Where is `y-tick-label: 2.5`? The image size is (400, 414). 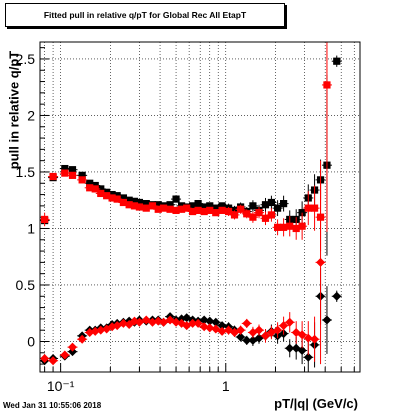 y-tick-label: 2.5 is located at coordinates (26, 59).